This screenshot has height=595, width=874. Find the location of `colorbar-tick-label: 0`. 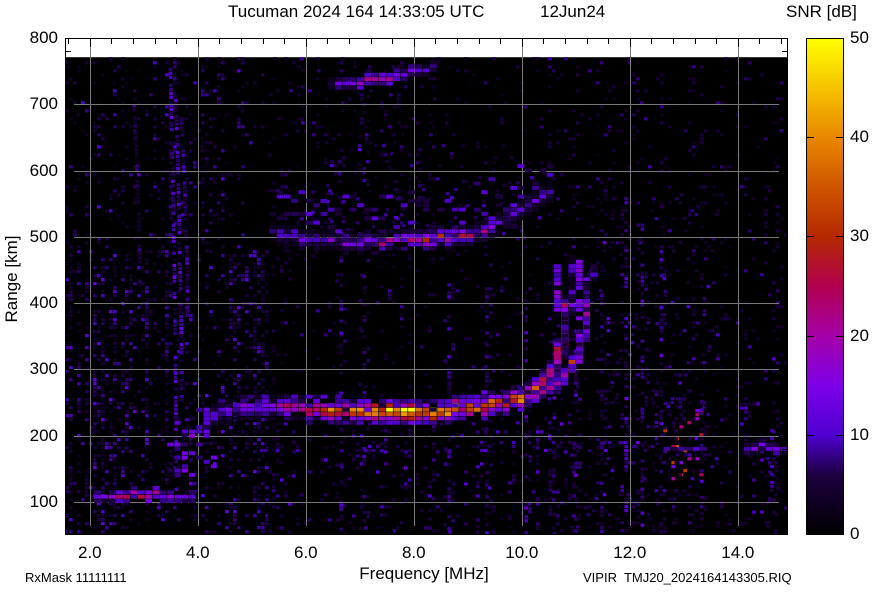

colorbar-tick-label: 0 is located at coordinates (855, 533).